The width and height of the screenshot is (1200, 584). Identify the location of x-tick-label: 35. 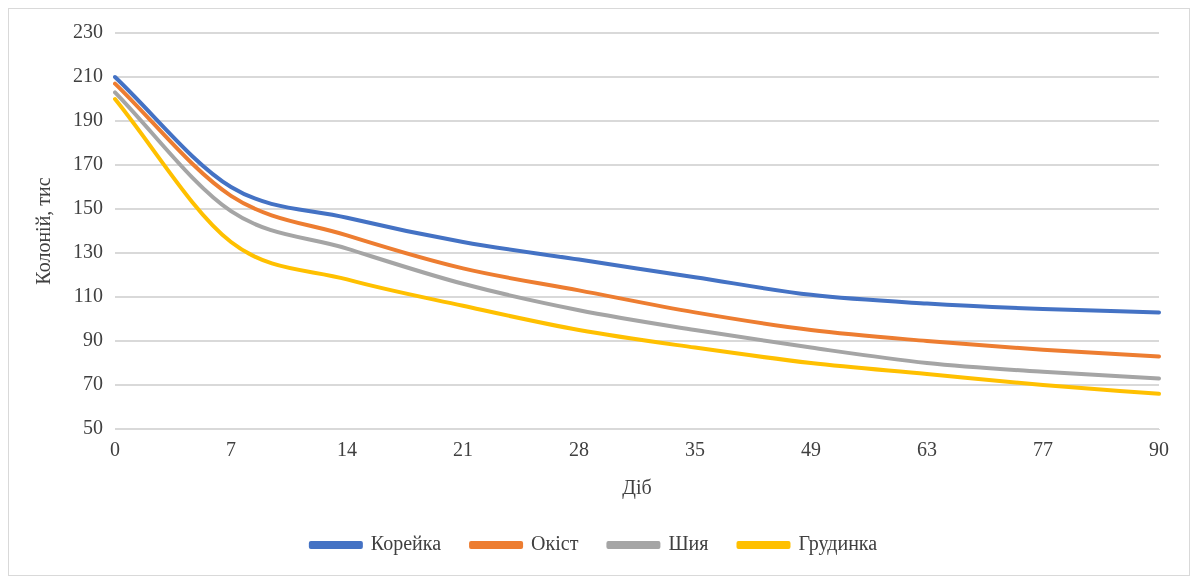
(695, 449).